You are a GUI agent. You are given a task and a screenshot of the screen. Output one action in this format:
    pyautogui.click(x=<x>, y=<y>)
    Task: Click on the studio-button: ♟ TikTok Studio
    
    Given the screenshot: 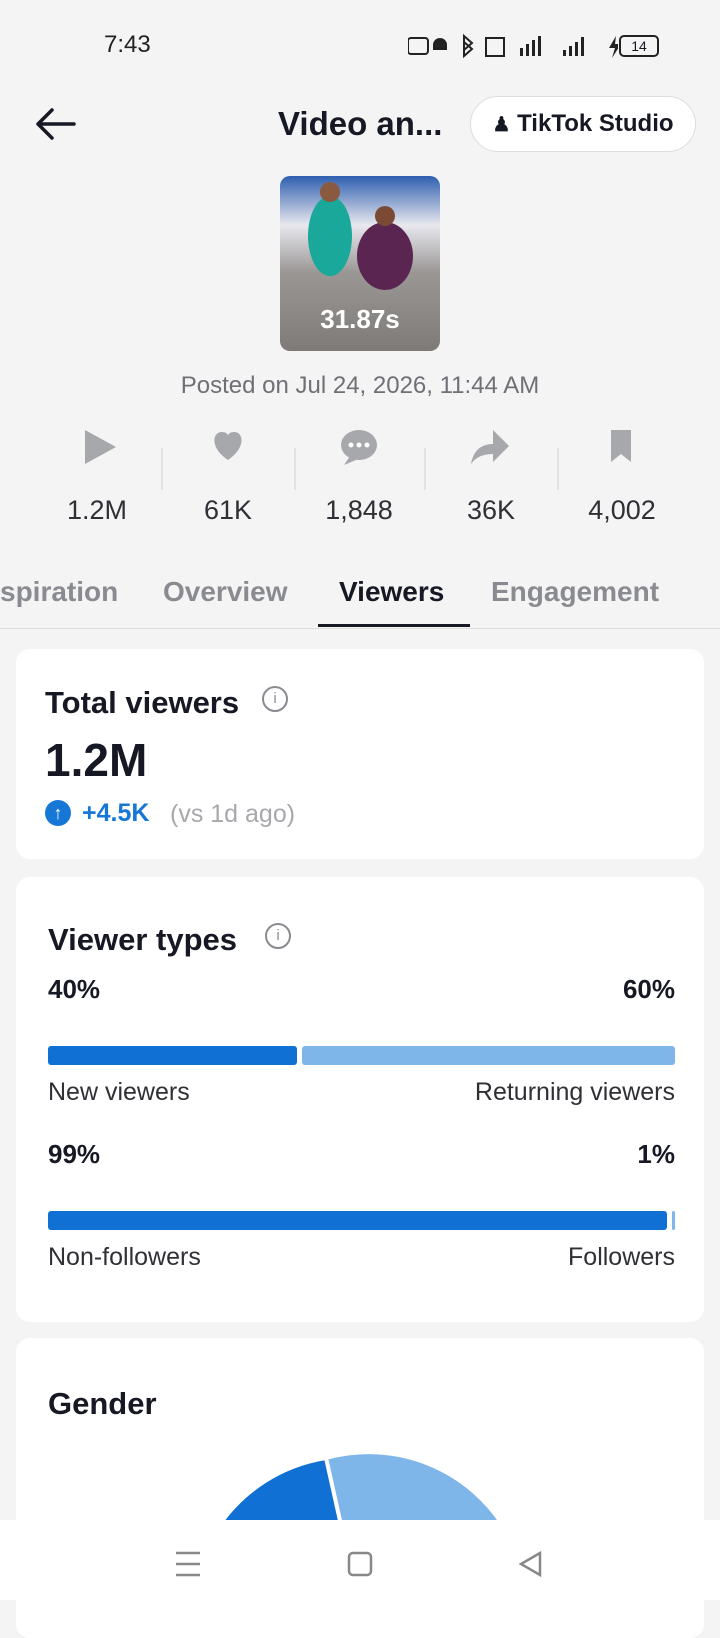 What is the action you would take?
    pyautogui.click(x=583, y=124)
    